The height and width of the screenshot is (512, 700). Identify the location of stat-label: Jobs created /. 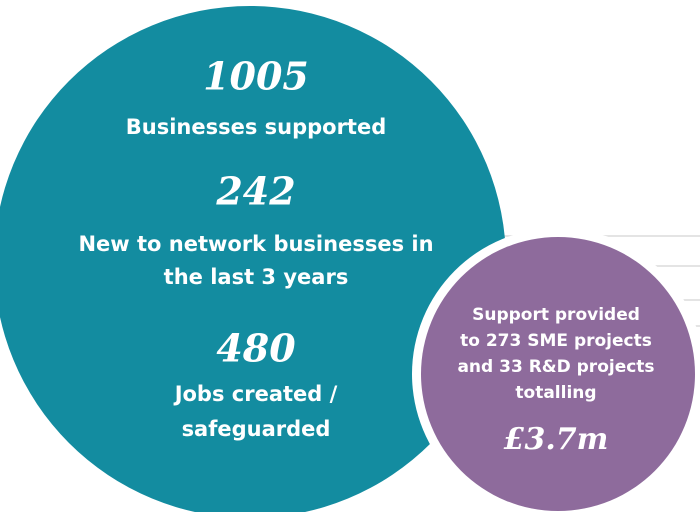
(255, 394).